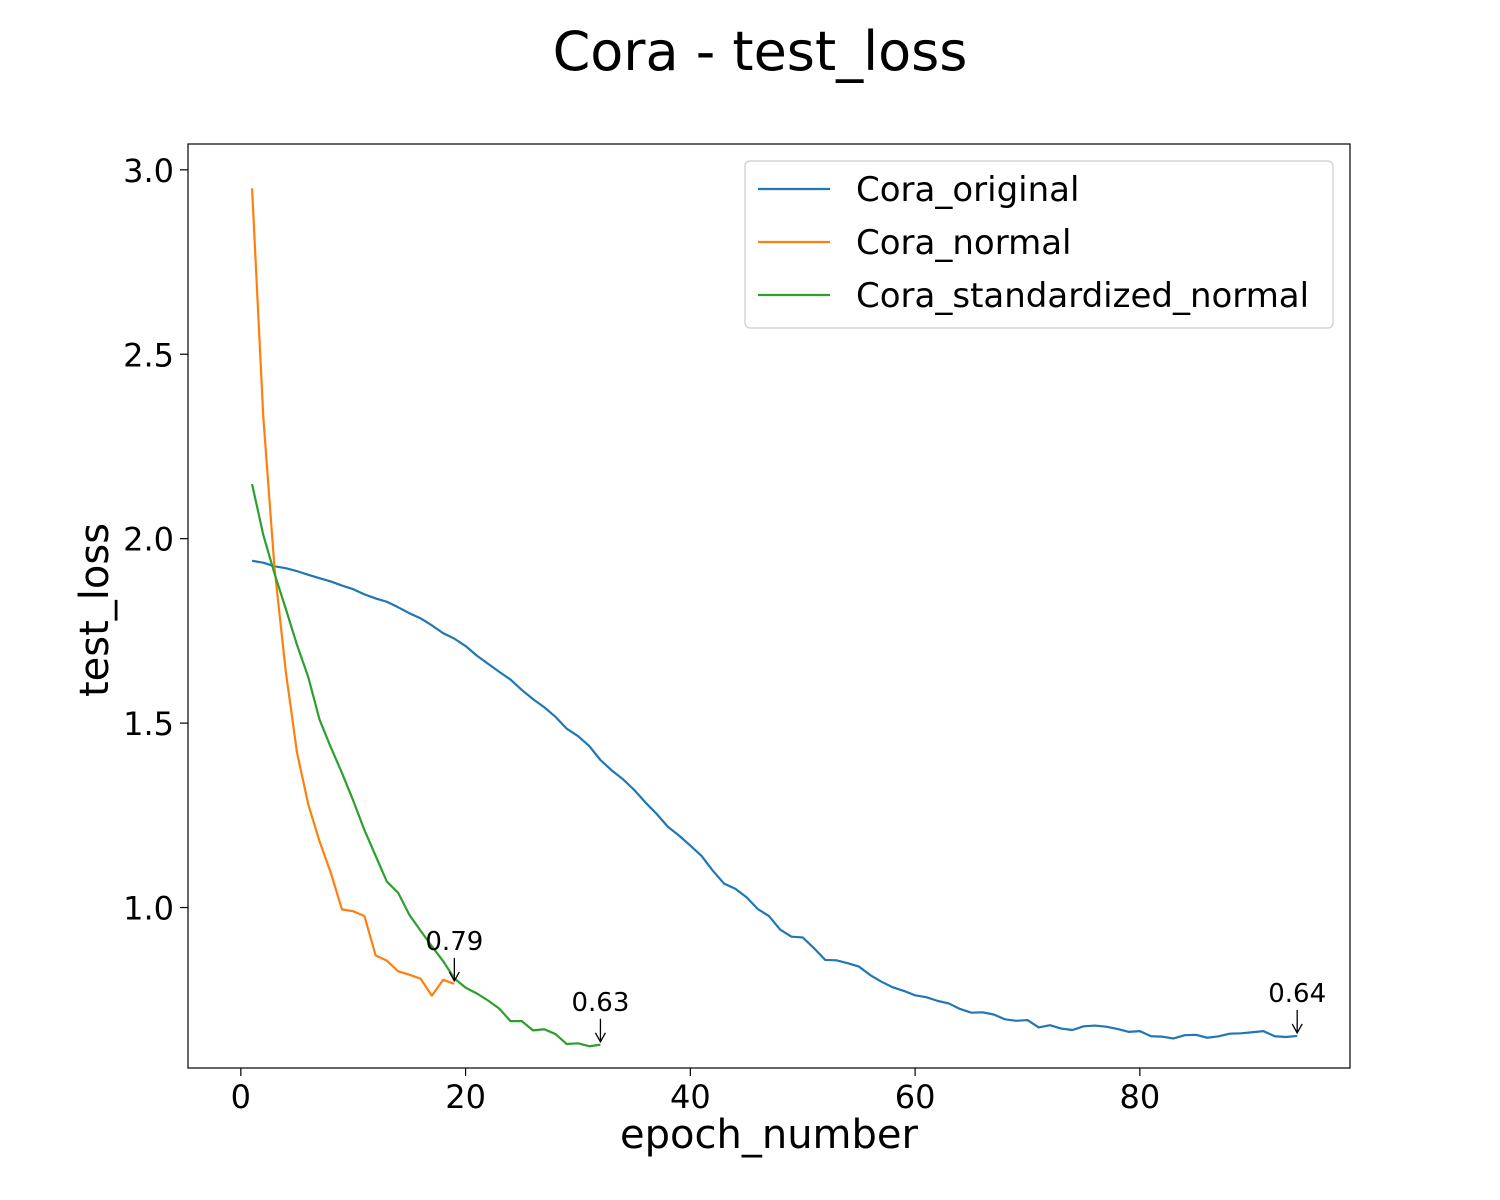 Image resolution: width=1500 pixels, height=1200 pixels. I want to click on x-tick-label: 80, so click(1139, 1097).